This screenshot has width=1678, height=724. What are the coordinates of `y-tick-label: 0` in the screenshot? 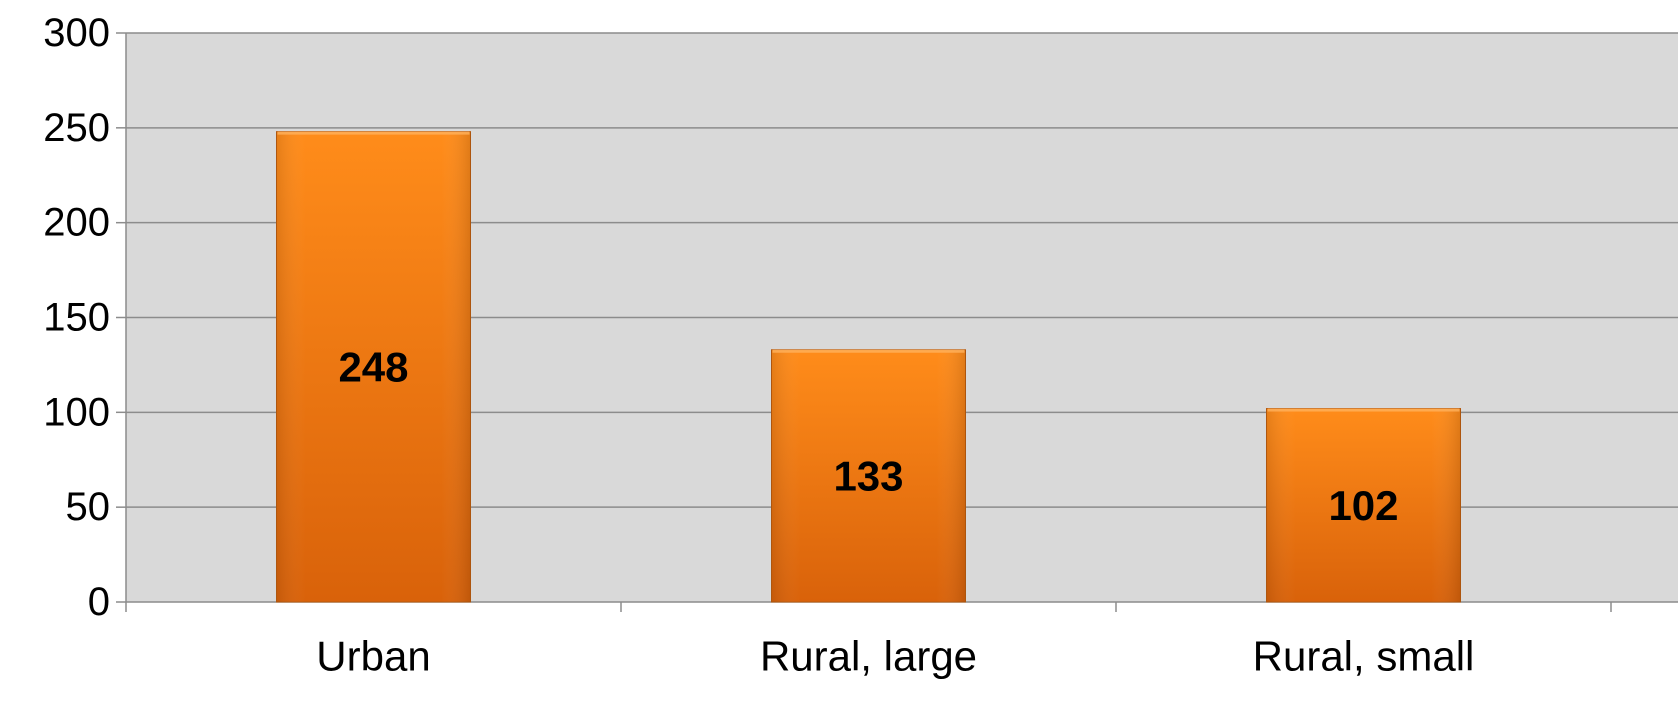 It's located at (99, 602).